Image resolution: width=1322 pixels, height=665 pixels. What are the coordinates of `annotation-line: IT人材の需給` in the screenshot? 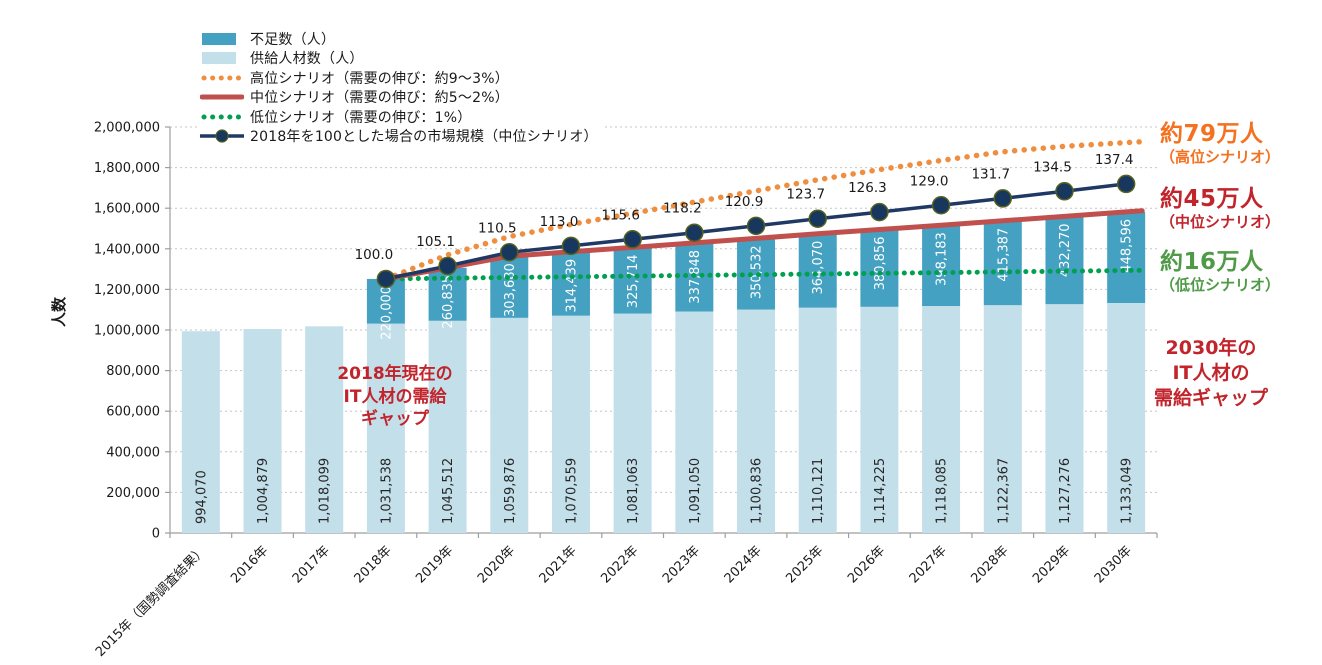 It's located at (395, 396).